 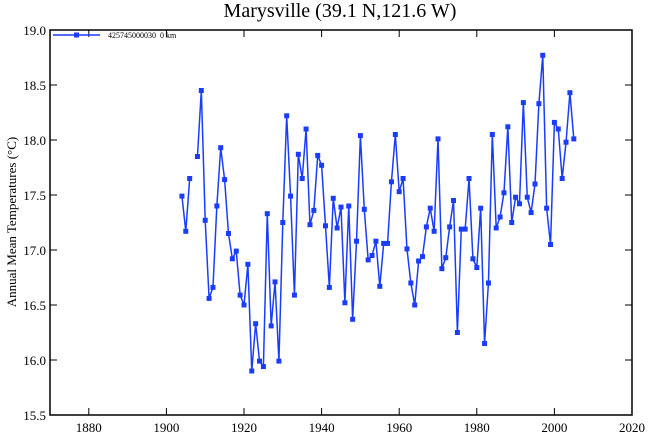 What do you see at coordinates (115, 35) in the screenshot?
I see `legend: 425745000030 0 km` at bounding box center [115, 35].